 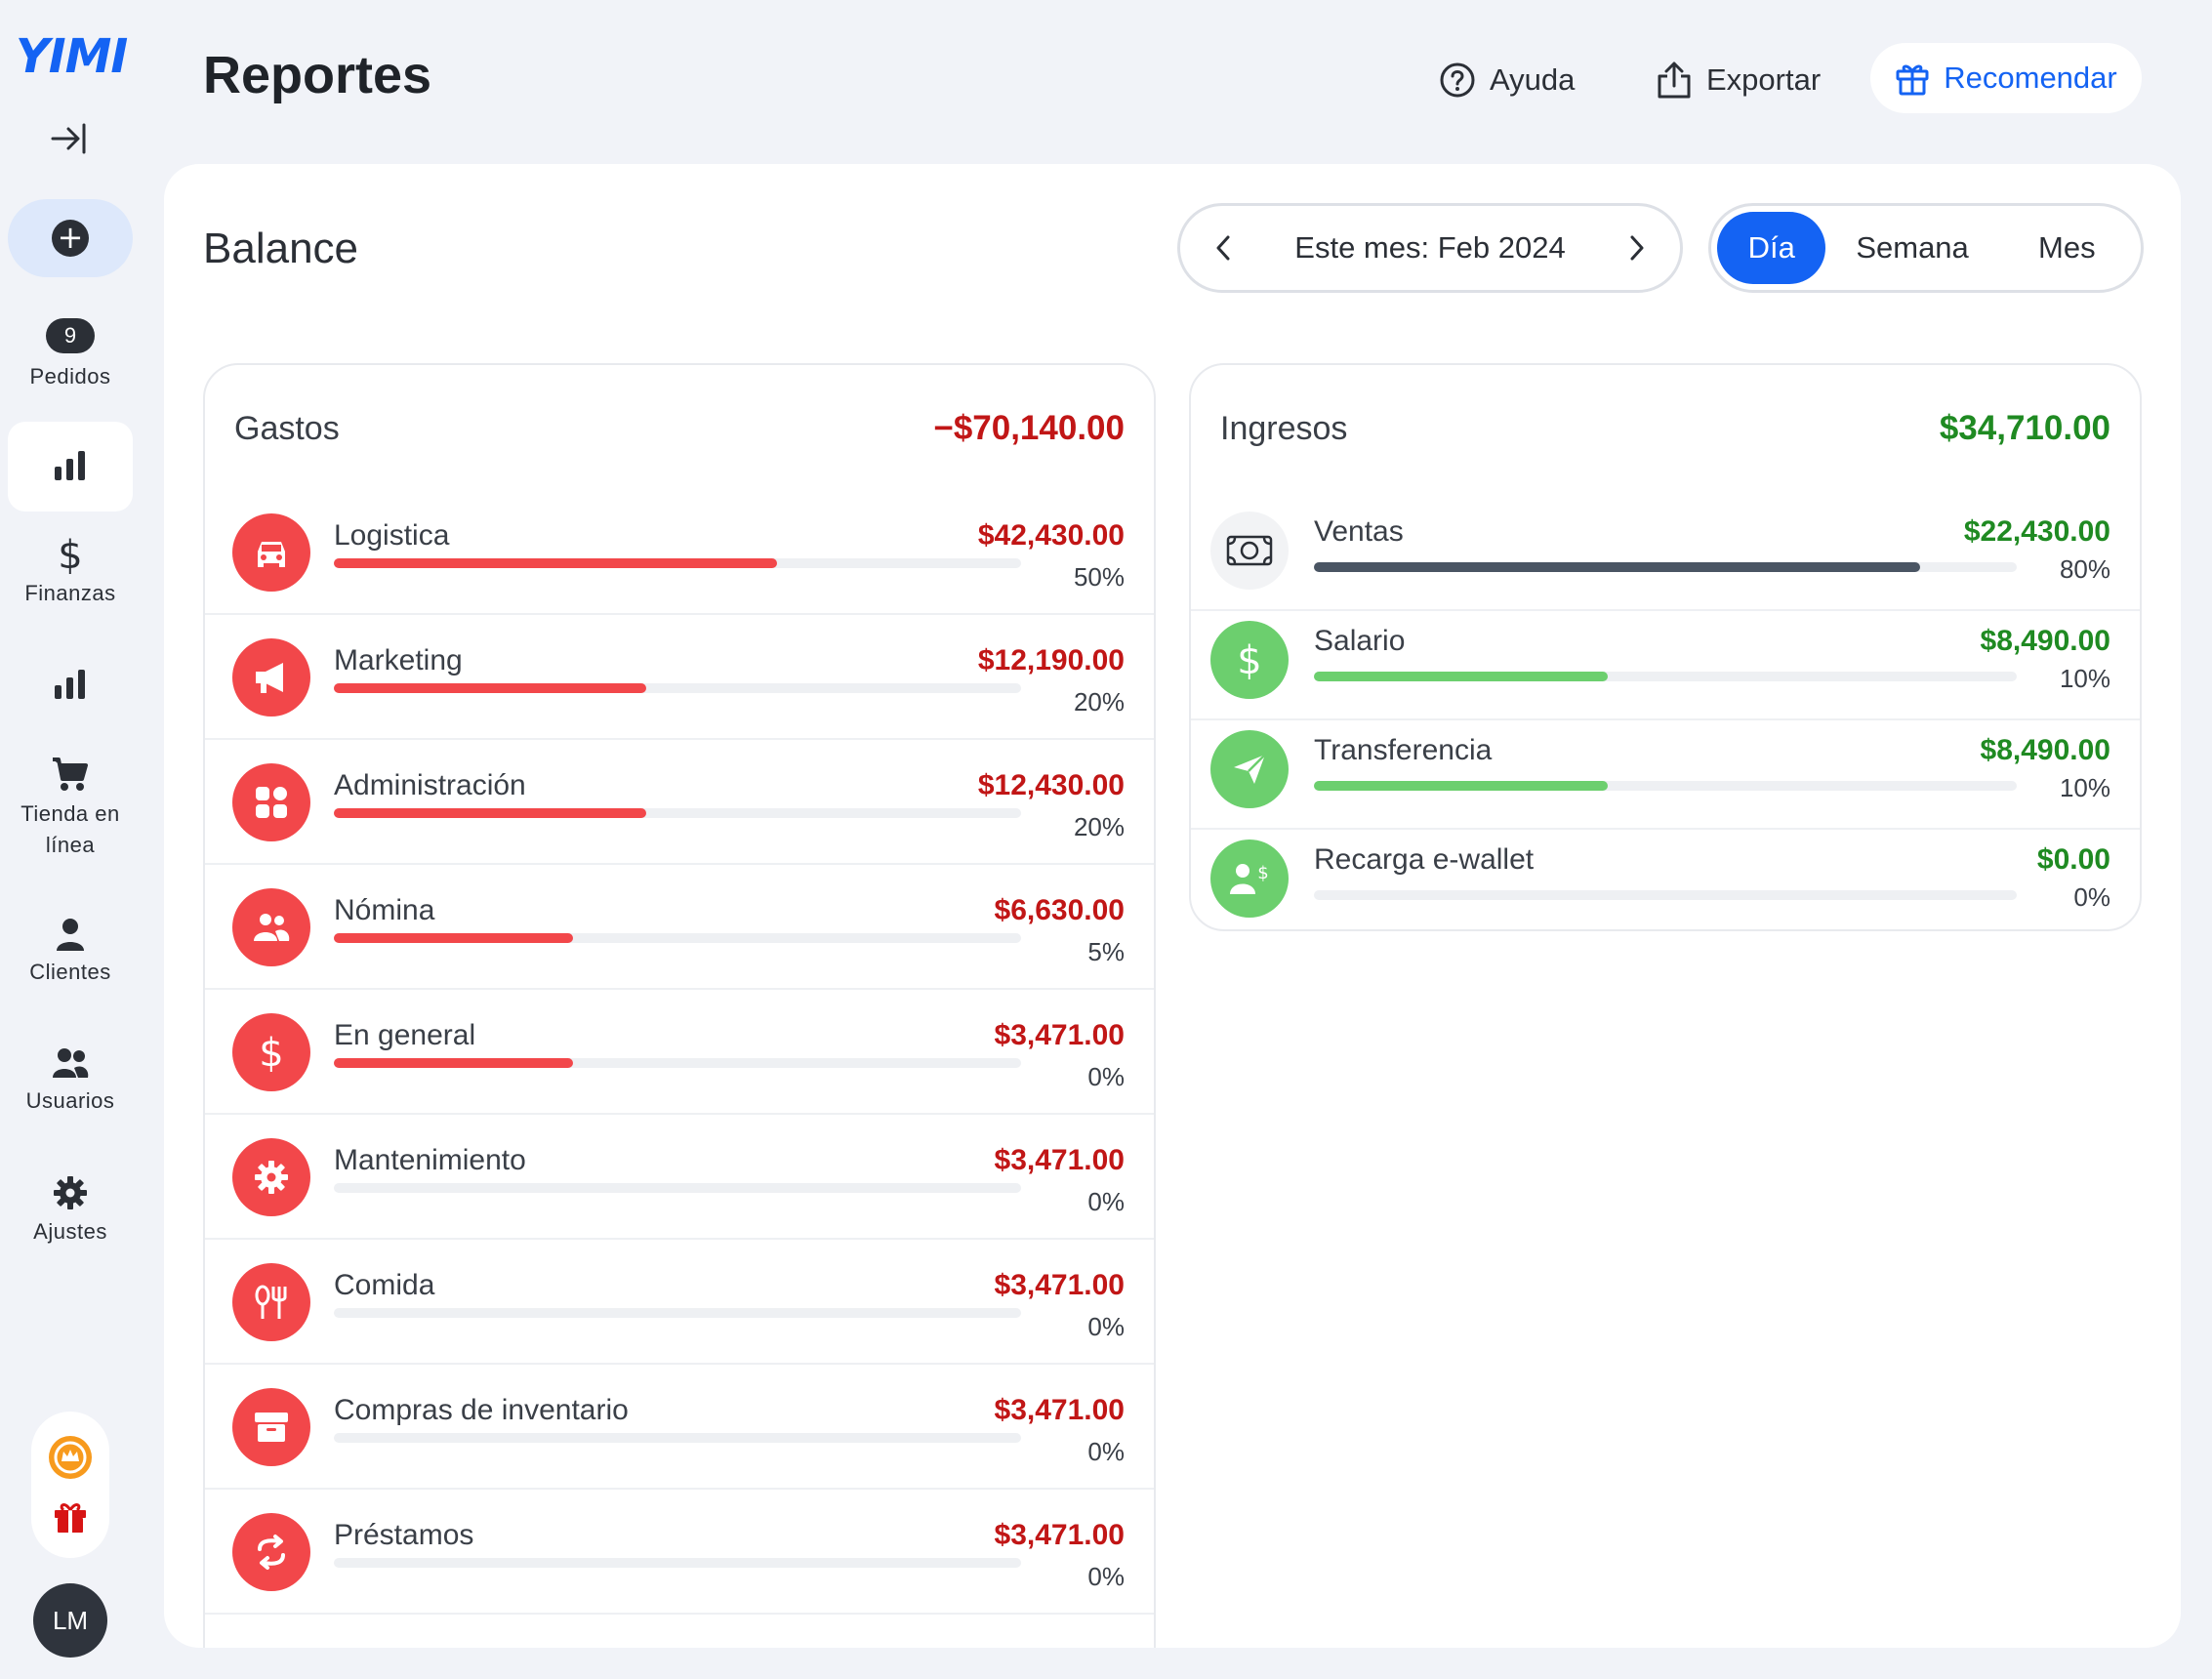 What do you see at coordinates (1284, 428) in the screenshot?
I see `ingresos-title: Ingresos` at bounding box center [1284, 428].